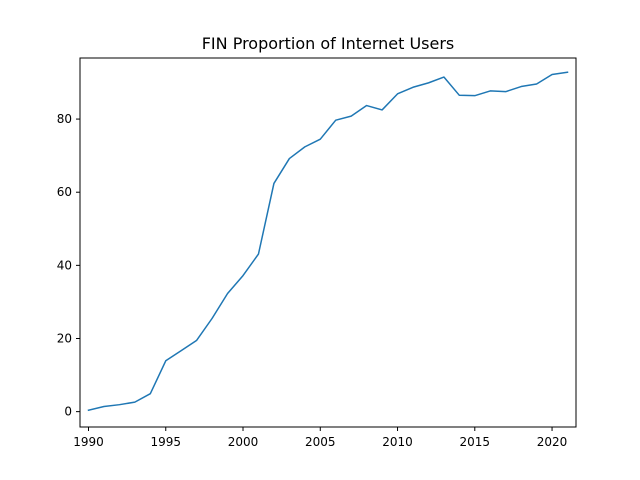  Describe the element at coordinates (64, 265) in the screenshot. I see `y-tick-label: 40` at that location.